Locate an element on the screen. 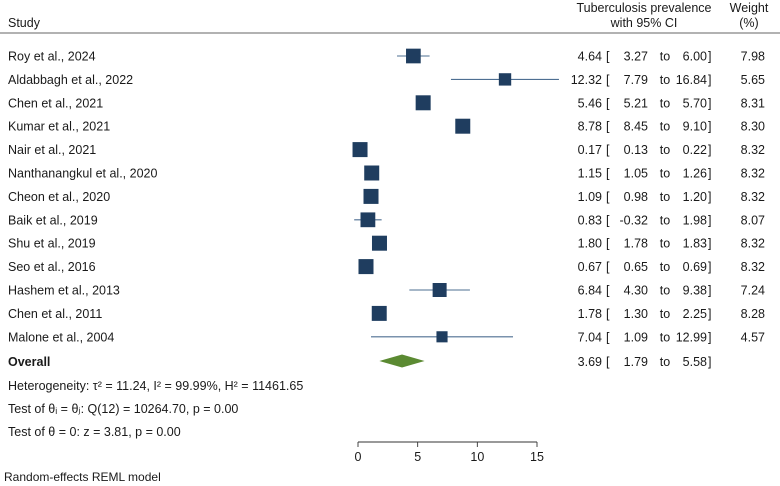 The height and width of the screenshot is (486, 780). study-weight: 5.65 is located at coordinates (753, 80).